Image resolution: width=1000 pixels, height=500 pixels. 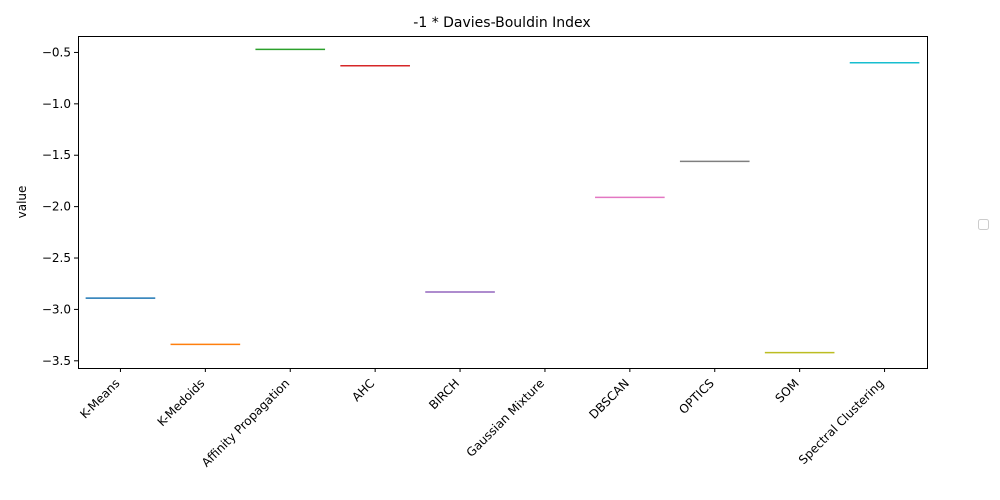 What do you see at coordinates (56, 361) in the screenshot?
I see `y-tick-label-0: −3.5` at bounding box center [56, 361].